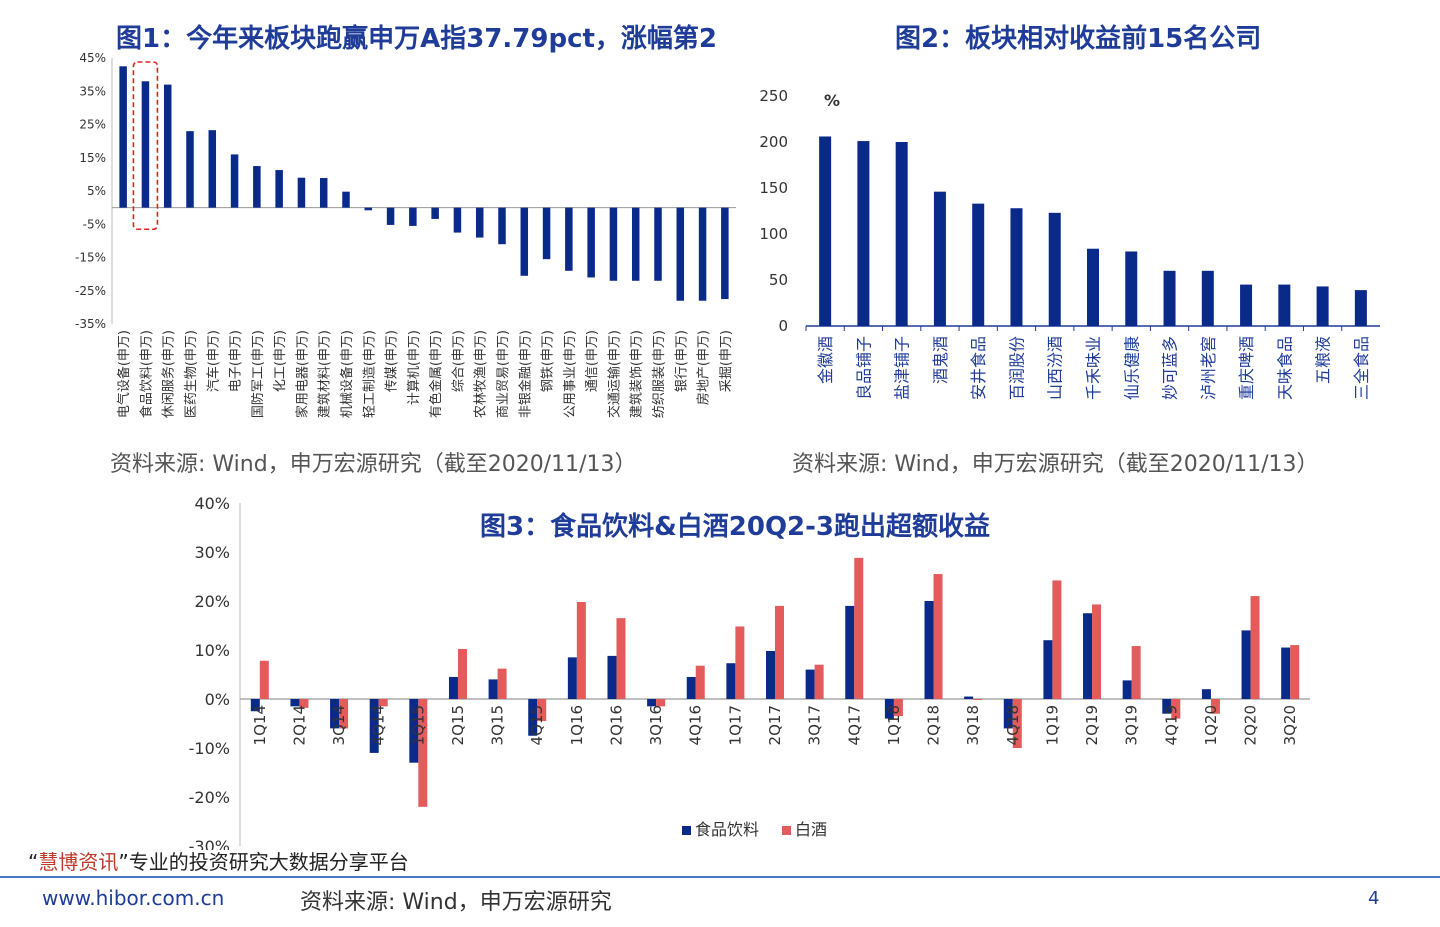 The image size is (1440, 927). Describe the element at coordinates (436, 374) in the screenshot. I see `chart1-xtick-label: 有色金属(申万)` at that location.